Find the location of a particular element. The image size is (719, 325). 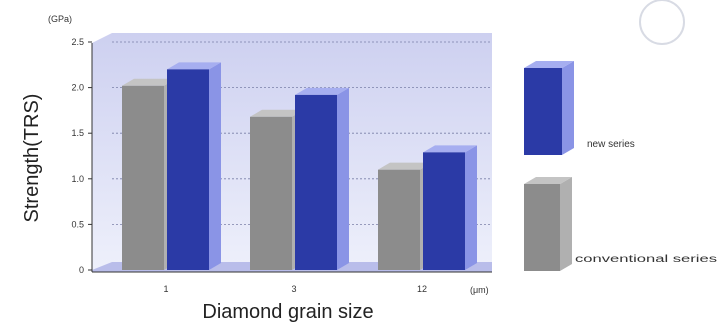

legend-new-series-swatch is located at coordinates (543, 111).